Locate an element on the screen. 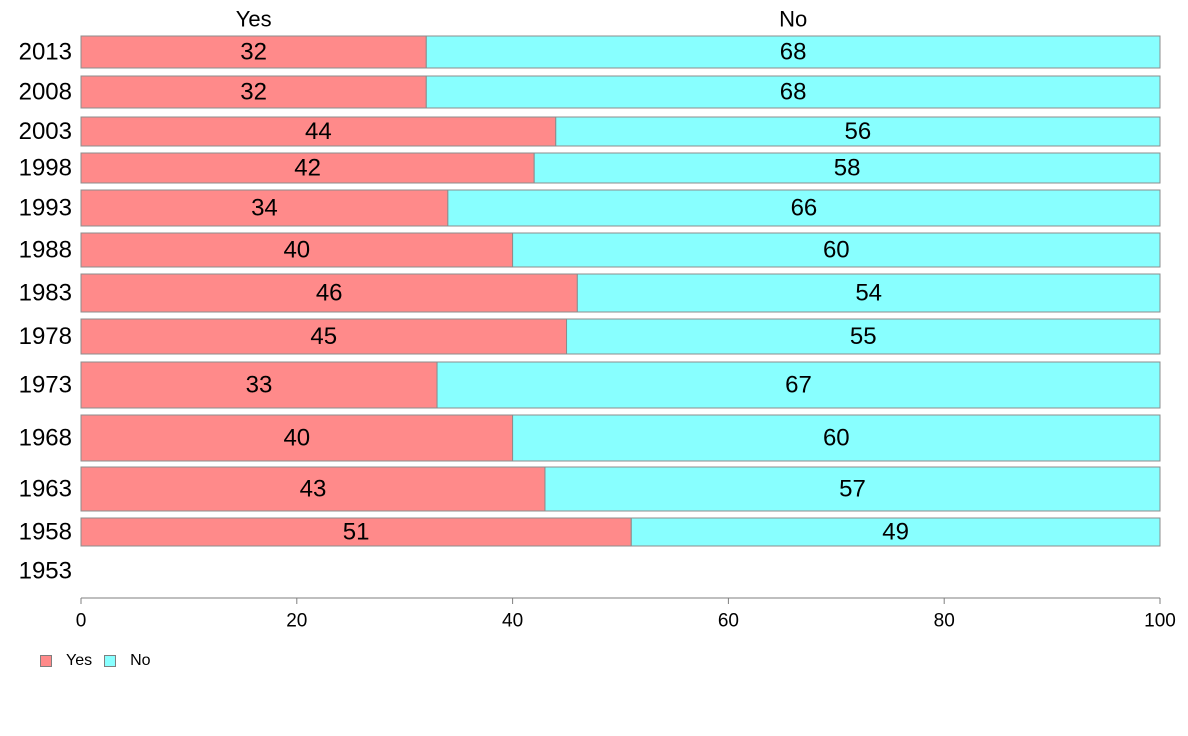  bar-no-2008 is located at coordinates (793, 92).